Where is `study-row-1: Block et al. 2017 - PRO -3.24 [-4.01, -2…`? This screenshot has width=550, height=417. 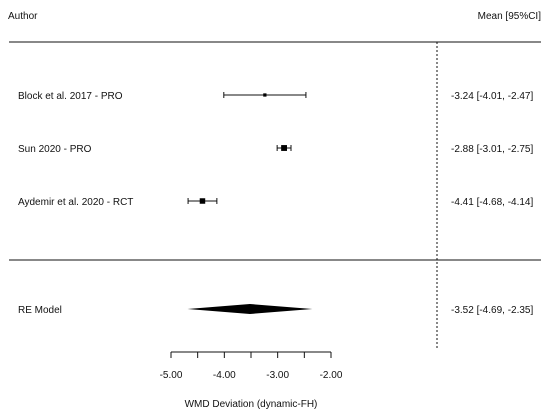
study-row-1: Block et al. 2017 - PRO -3.24 [-4.01, -2… is located at coordinates (275, 96).